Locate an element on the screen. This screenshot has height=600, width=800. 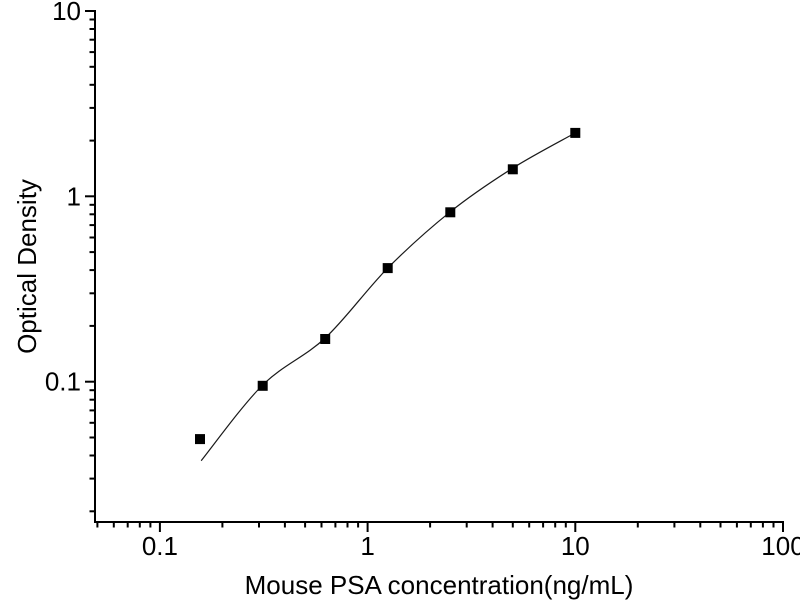
x-tick-label: 1 is located at coordinates (367, 546).